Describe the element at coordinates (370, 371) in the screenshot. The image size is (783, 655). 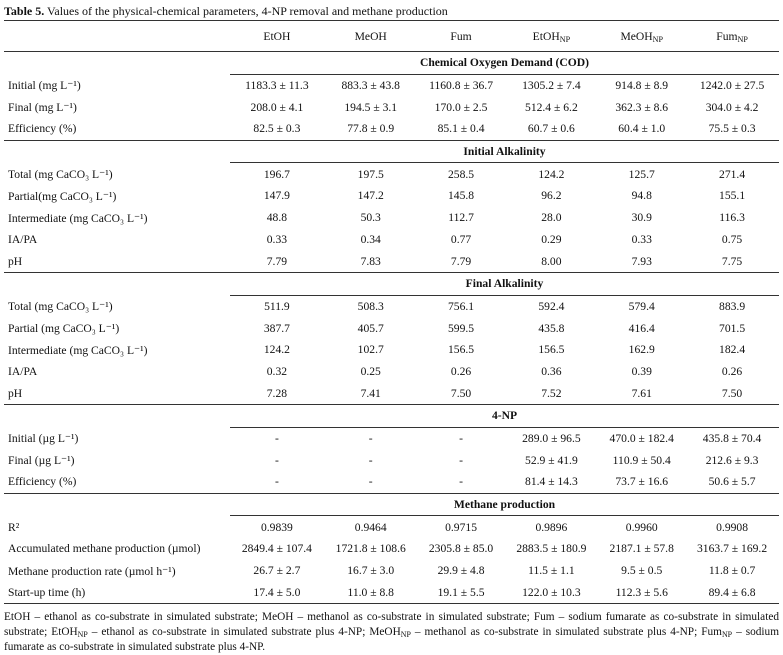
I see `value-cell: 0.25` at that location.